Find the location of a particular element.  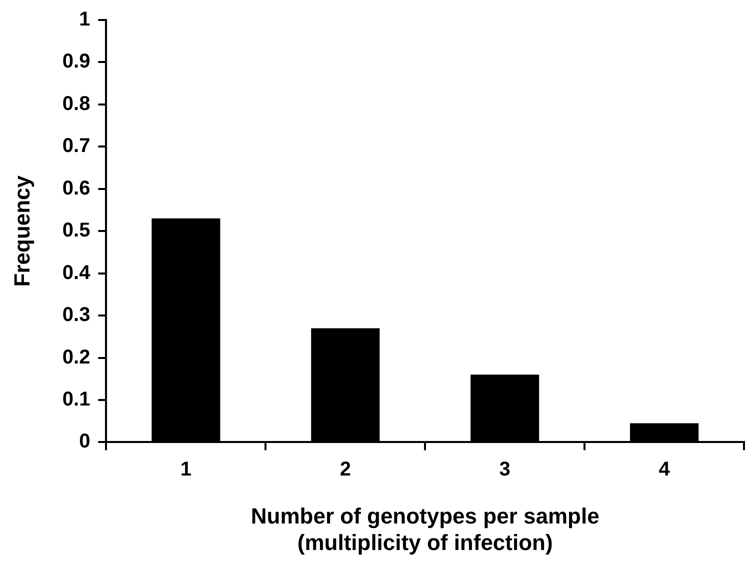

y-tick-label: 0.1 is located at coordinates (76, 399).